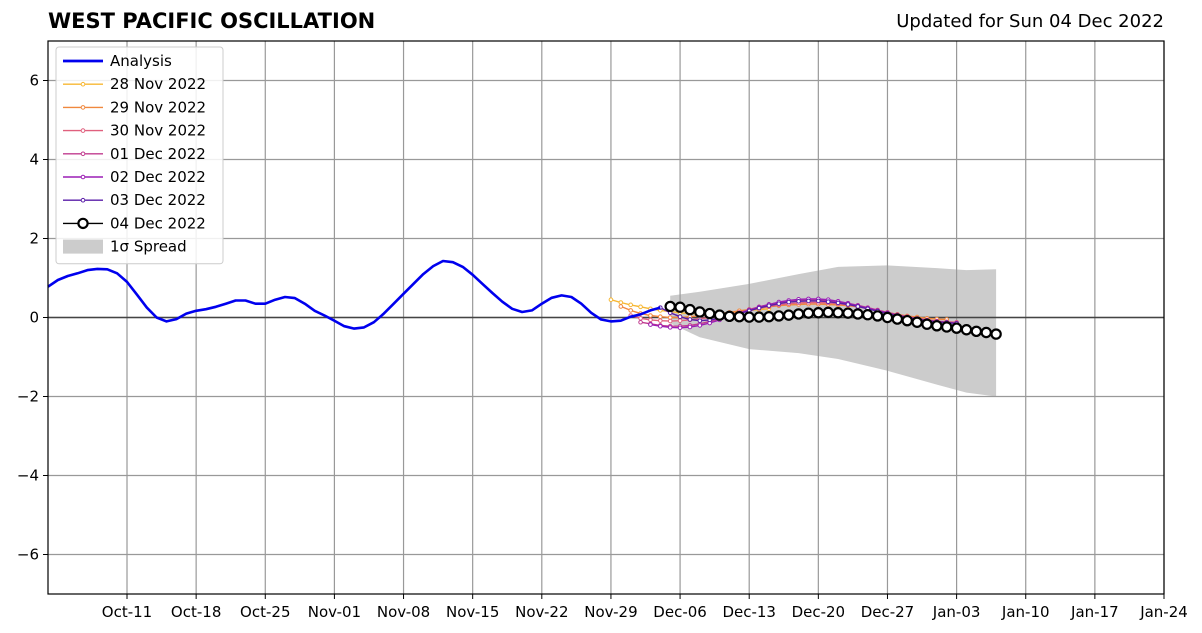  What do you see at coordinates (196, 612) in the screenshot?
I see `x-tick-label: Oct-18` at bounding box center [196, 612].